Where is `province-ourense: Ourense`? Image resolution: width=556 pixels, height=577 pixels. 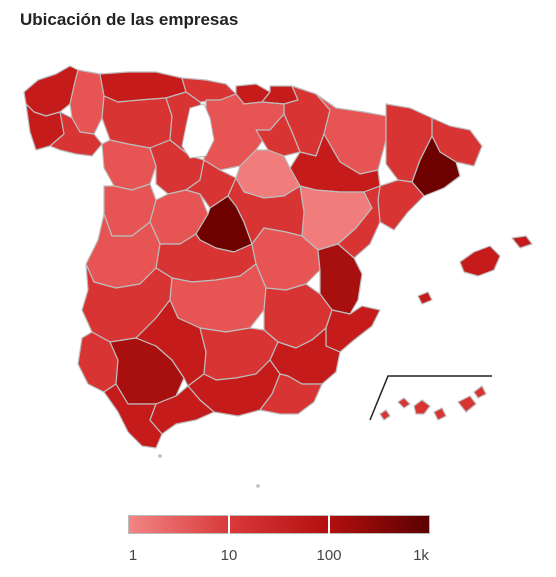
province-ourense: Ourense is located at coordinates (76, 134).